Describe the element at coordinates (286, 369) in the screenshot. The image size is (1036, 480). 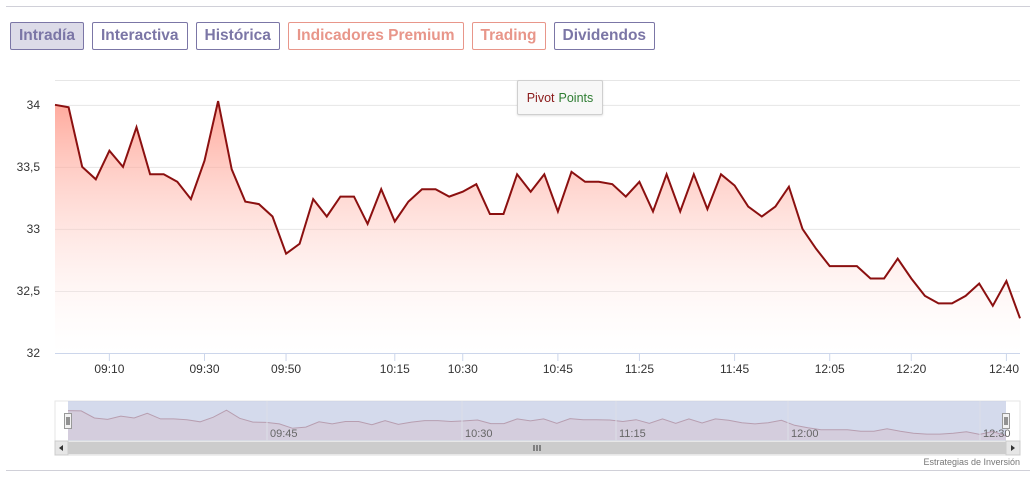
I see `x-tick-label: 09:50` at that location.